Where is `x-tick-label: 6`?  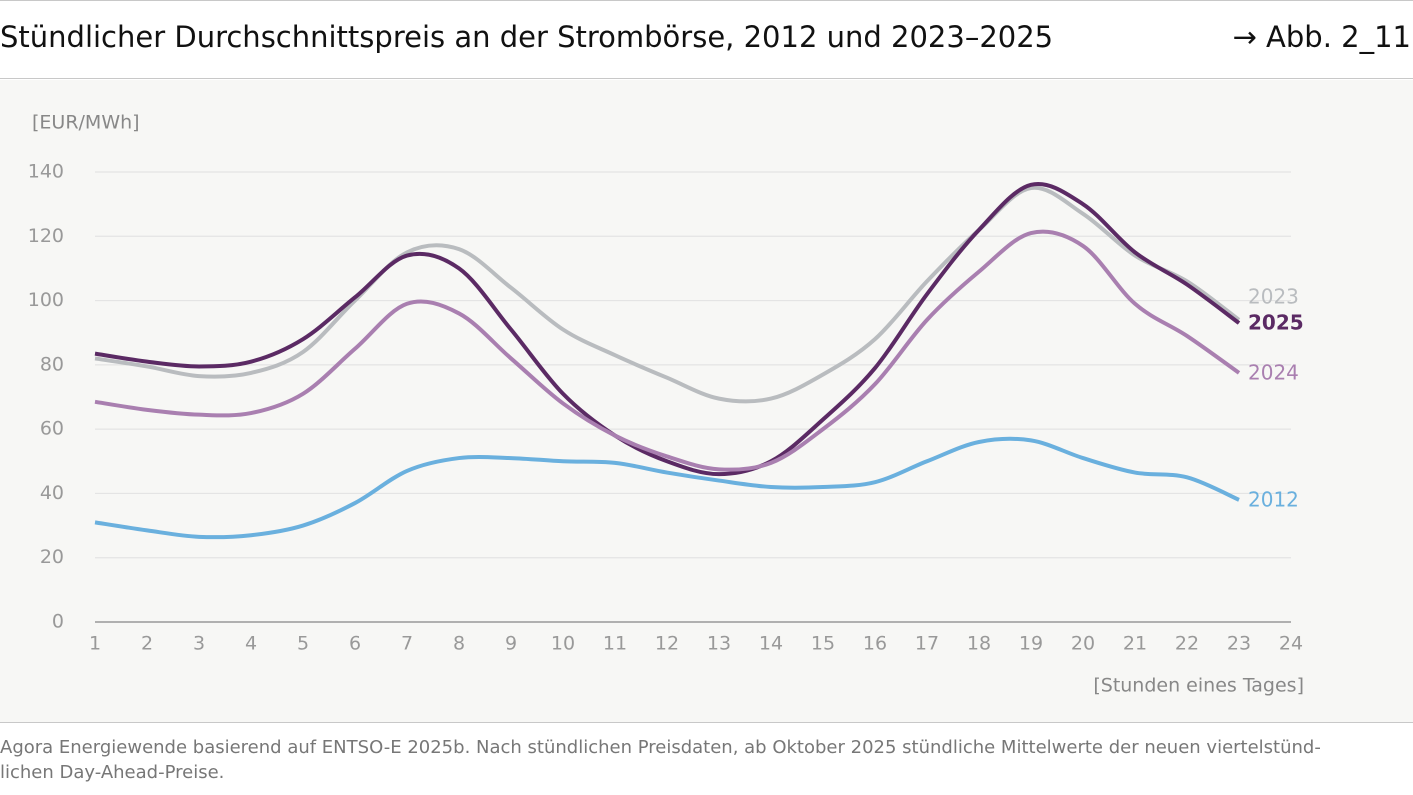
x-tick-label: 6 is located at coordinates (355, 644).